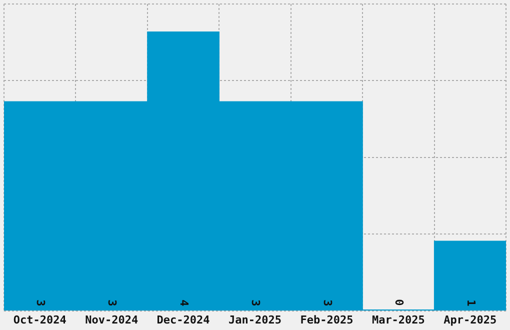 This screenshot has width=510, height=330. I want to click on data-label: 0, so click(399, 302).